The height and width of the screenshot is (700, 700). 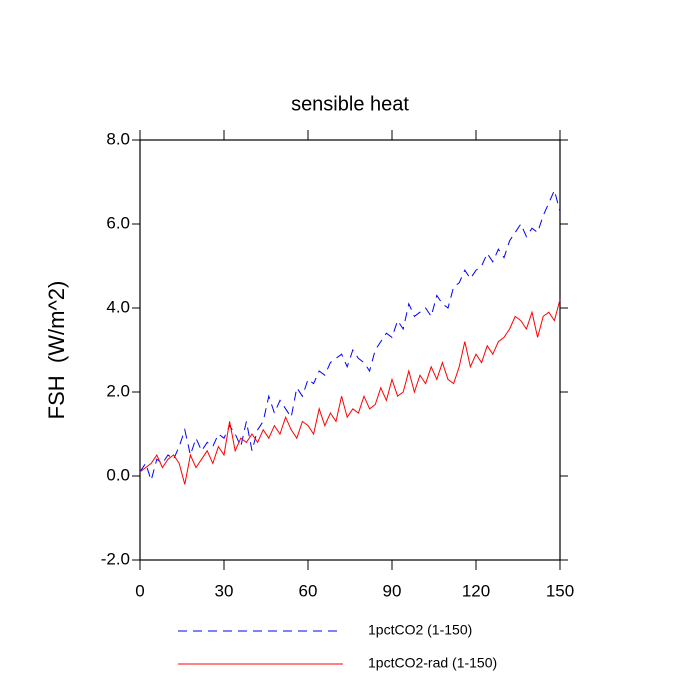 I want to click on chart-title: sensible heat, so click(x=350, y=104).